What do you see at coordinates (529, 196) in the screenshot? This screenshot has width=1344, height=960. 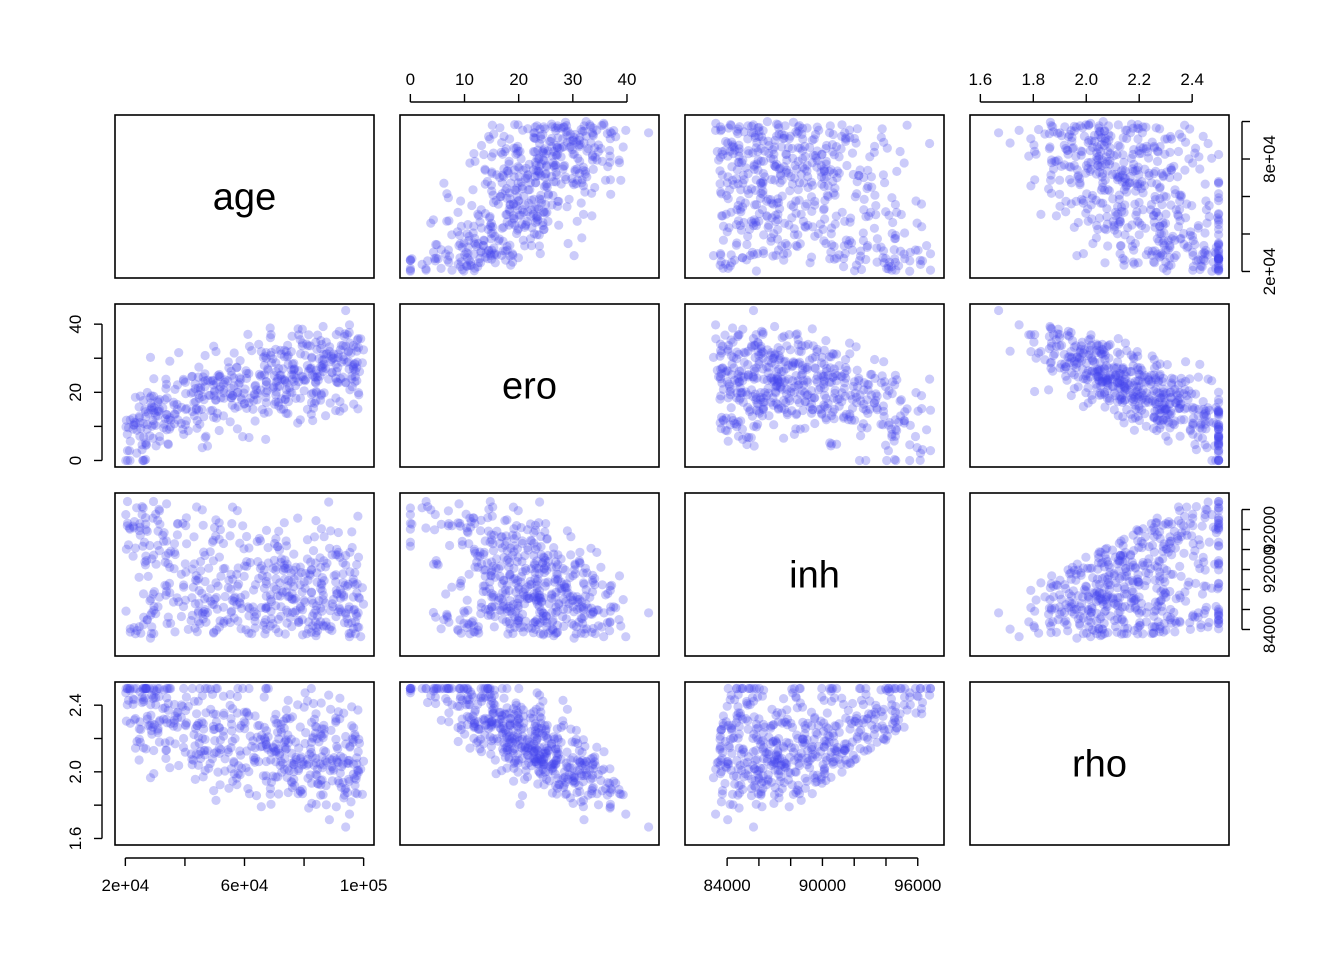 I see `panel-age-ero` at bounding box center [529, 196].